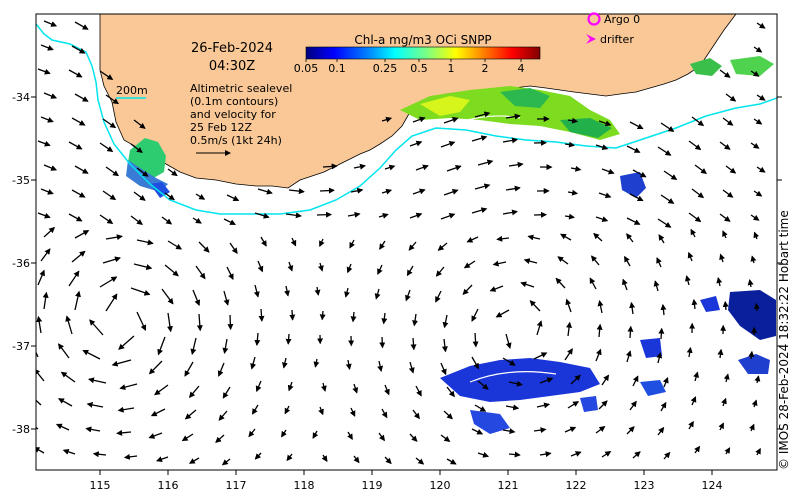 This screenshot has width=800, height=500. I want to click on x-tick-label: 122, so click(576, 485).